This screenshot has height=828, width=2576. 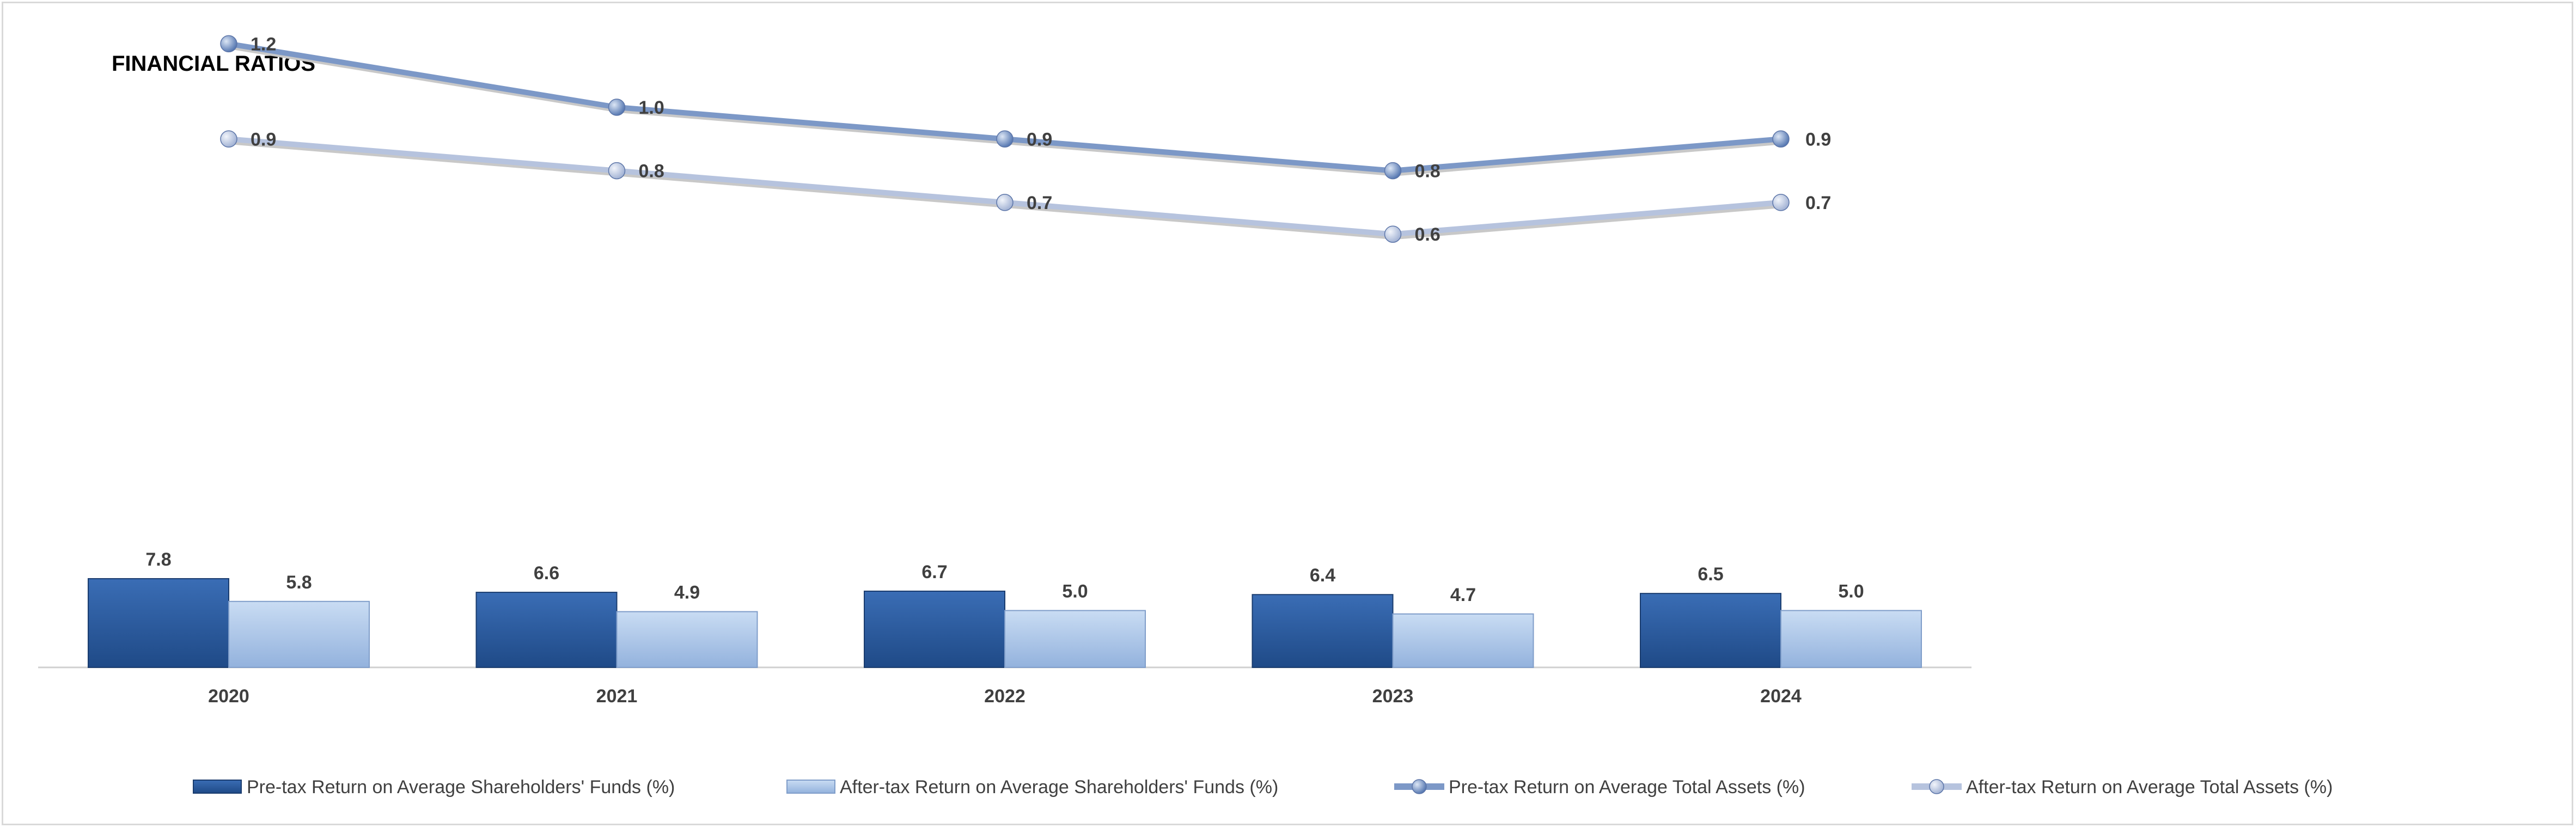 I want to click on bar-data-label: 4.9, so click(x=687, y=592).